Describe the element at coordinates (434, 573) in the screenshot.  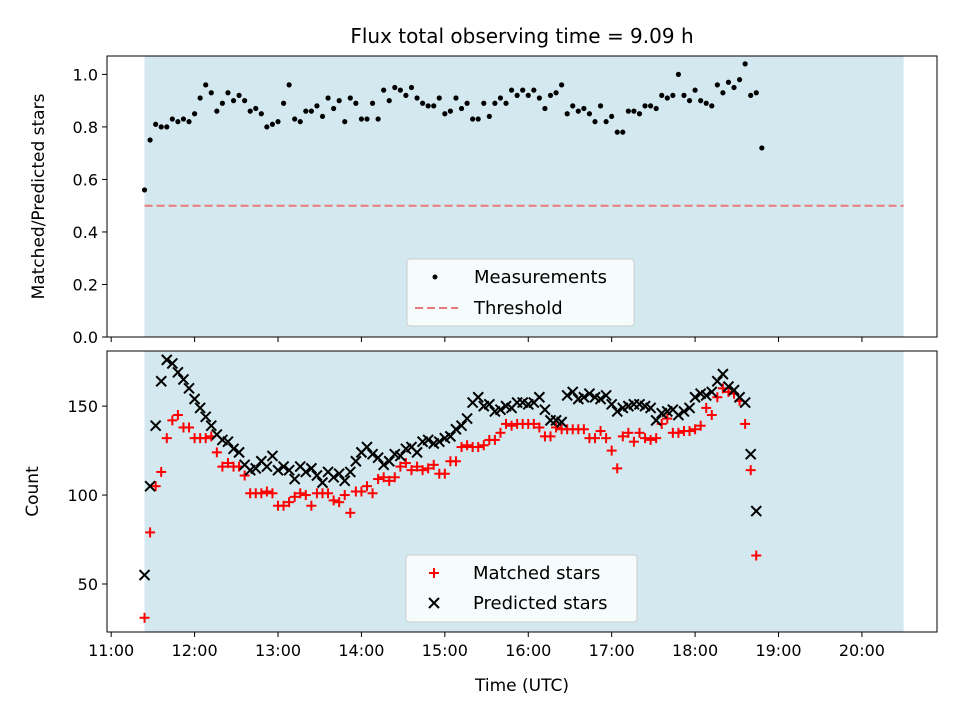
I see `legend-matched-marker` at that location.